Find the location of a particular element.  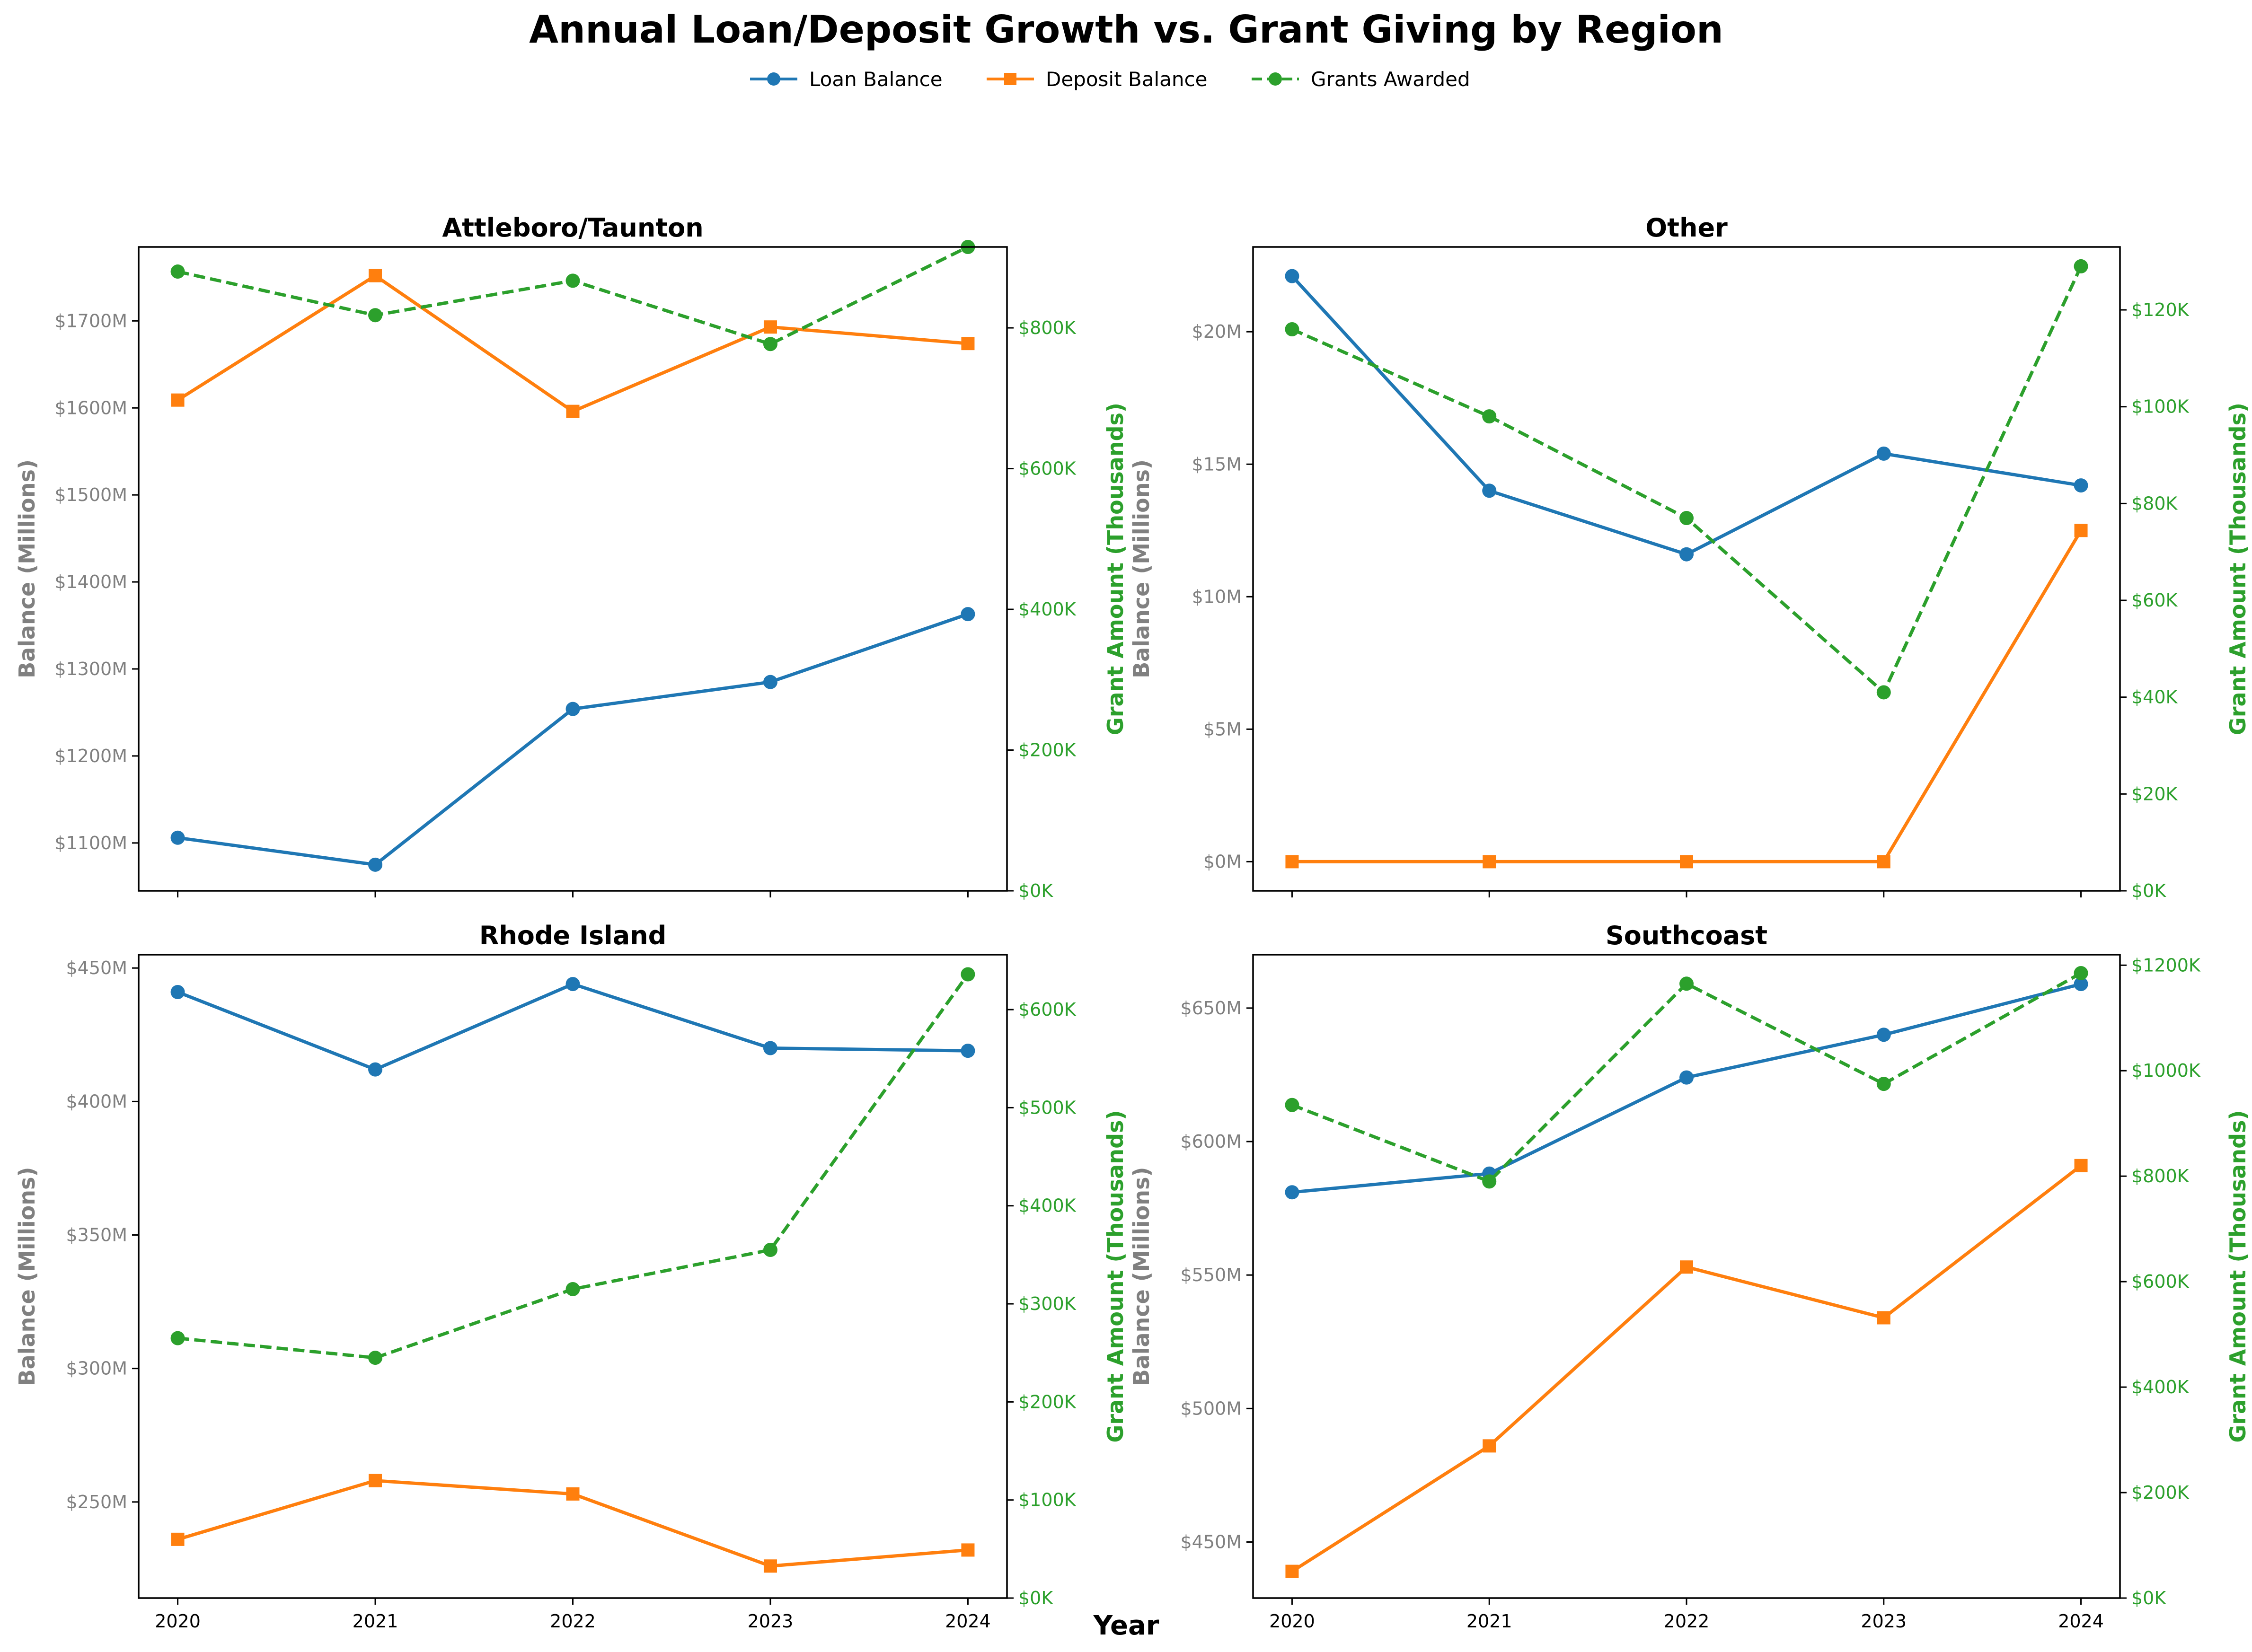

x-tick-label: 2020 is located at coordinates (1292, 1621).